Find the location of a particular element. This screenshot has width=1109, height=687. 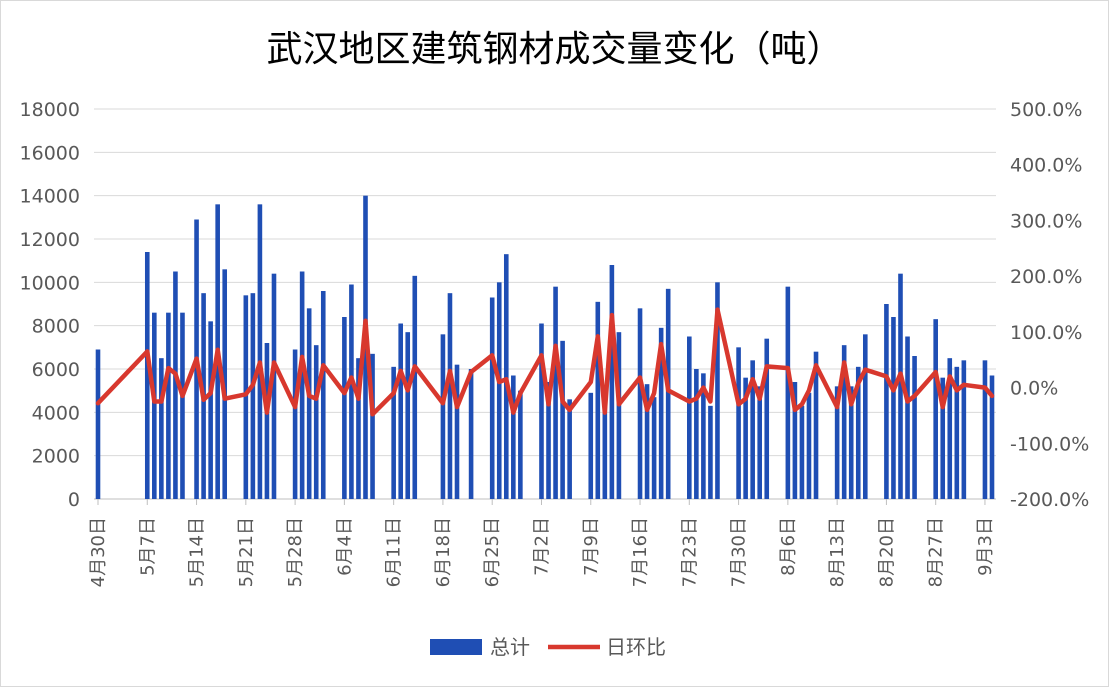

x-tick-label: 5月14日 is located at coordinates (197, 552).